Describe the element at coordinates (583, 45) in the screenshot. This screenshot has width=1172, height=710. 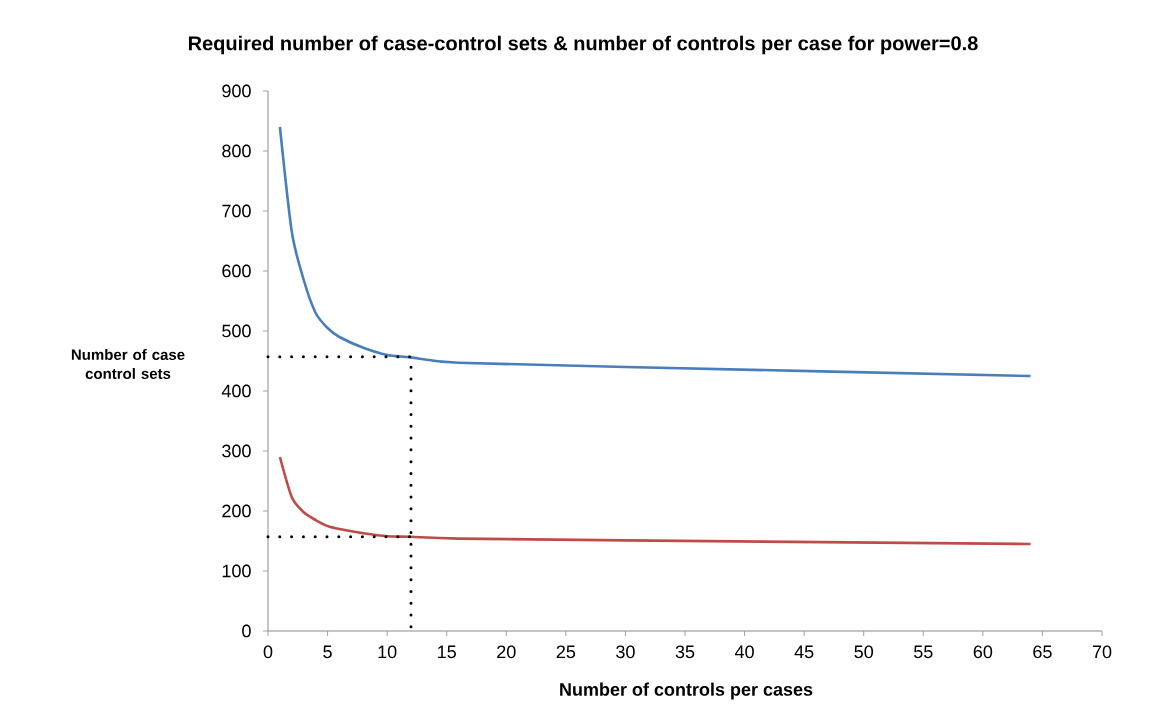
I see `chart-title: Required number of case-control sets & number of controls per case for power=0.8` at that location.